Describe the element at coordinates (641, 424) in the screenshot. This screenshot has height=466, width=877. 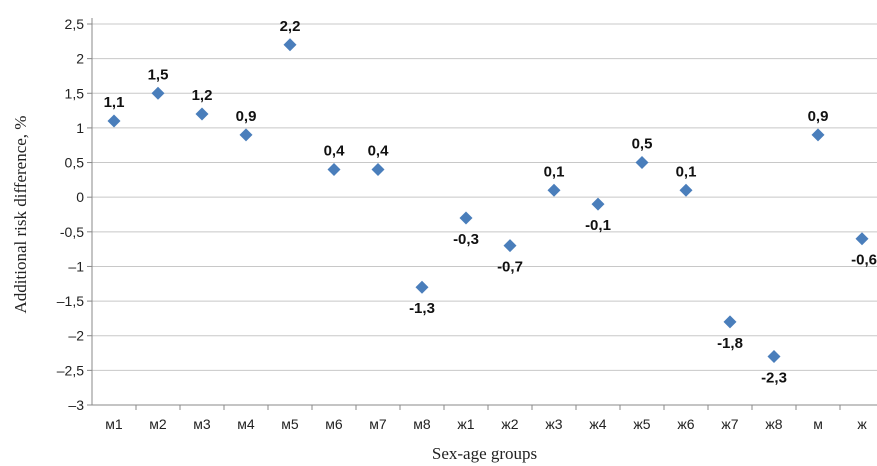
I see `x-tick-label: ж5` at that location.